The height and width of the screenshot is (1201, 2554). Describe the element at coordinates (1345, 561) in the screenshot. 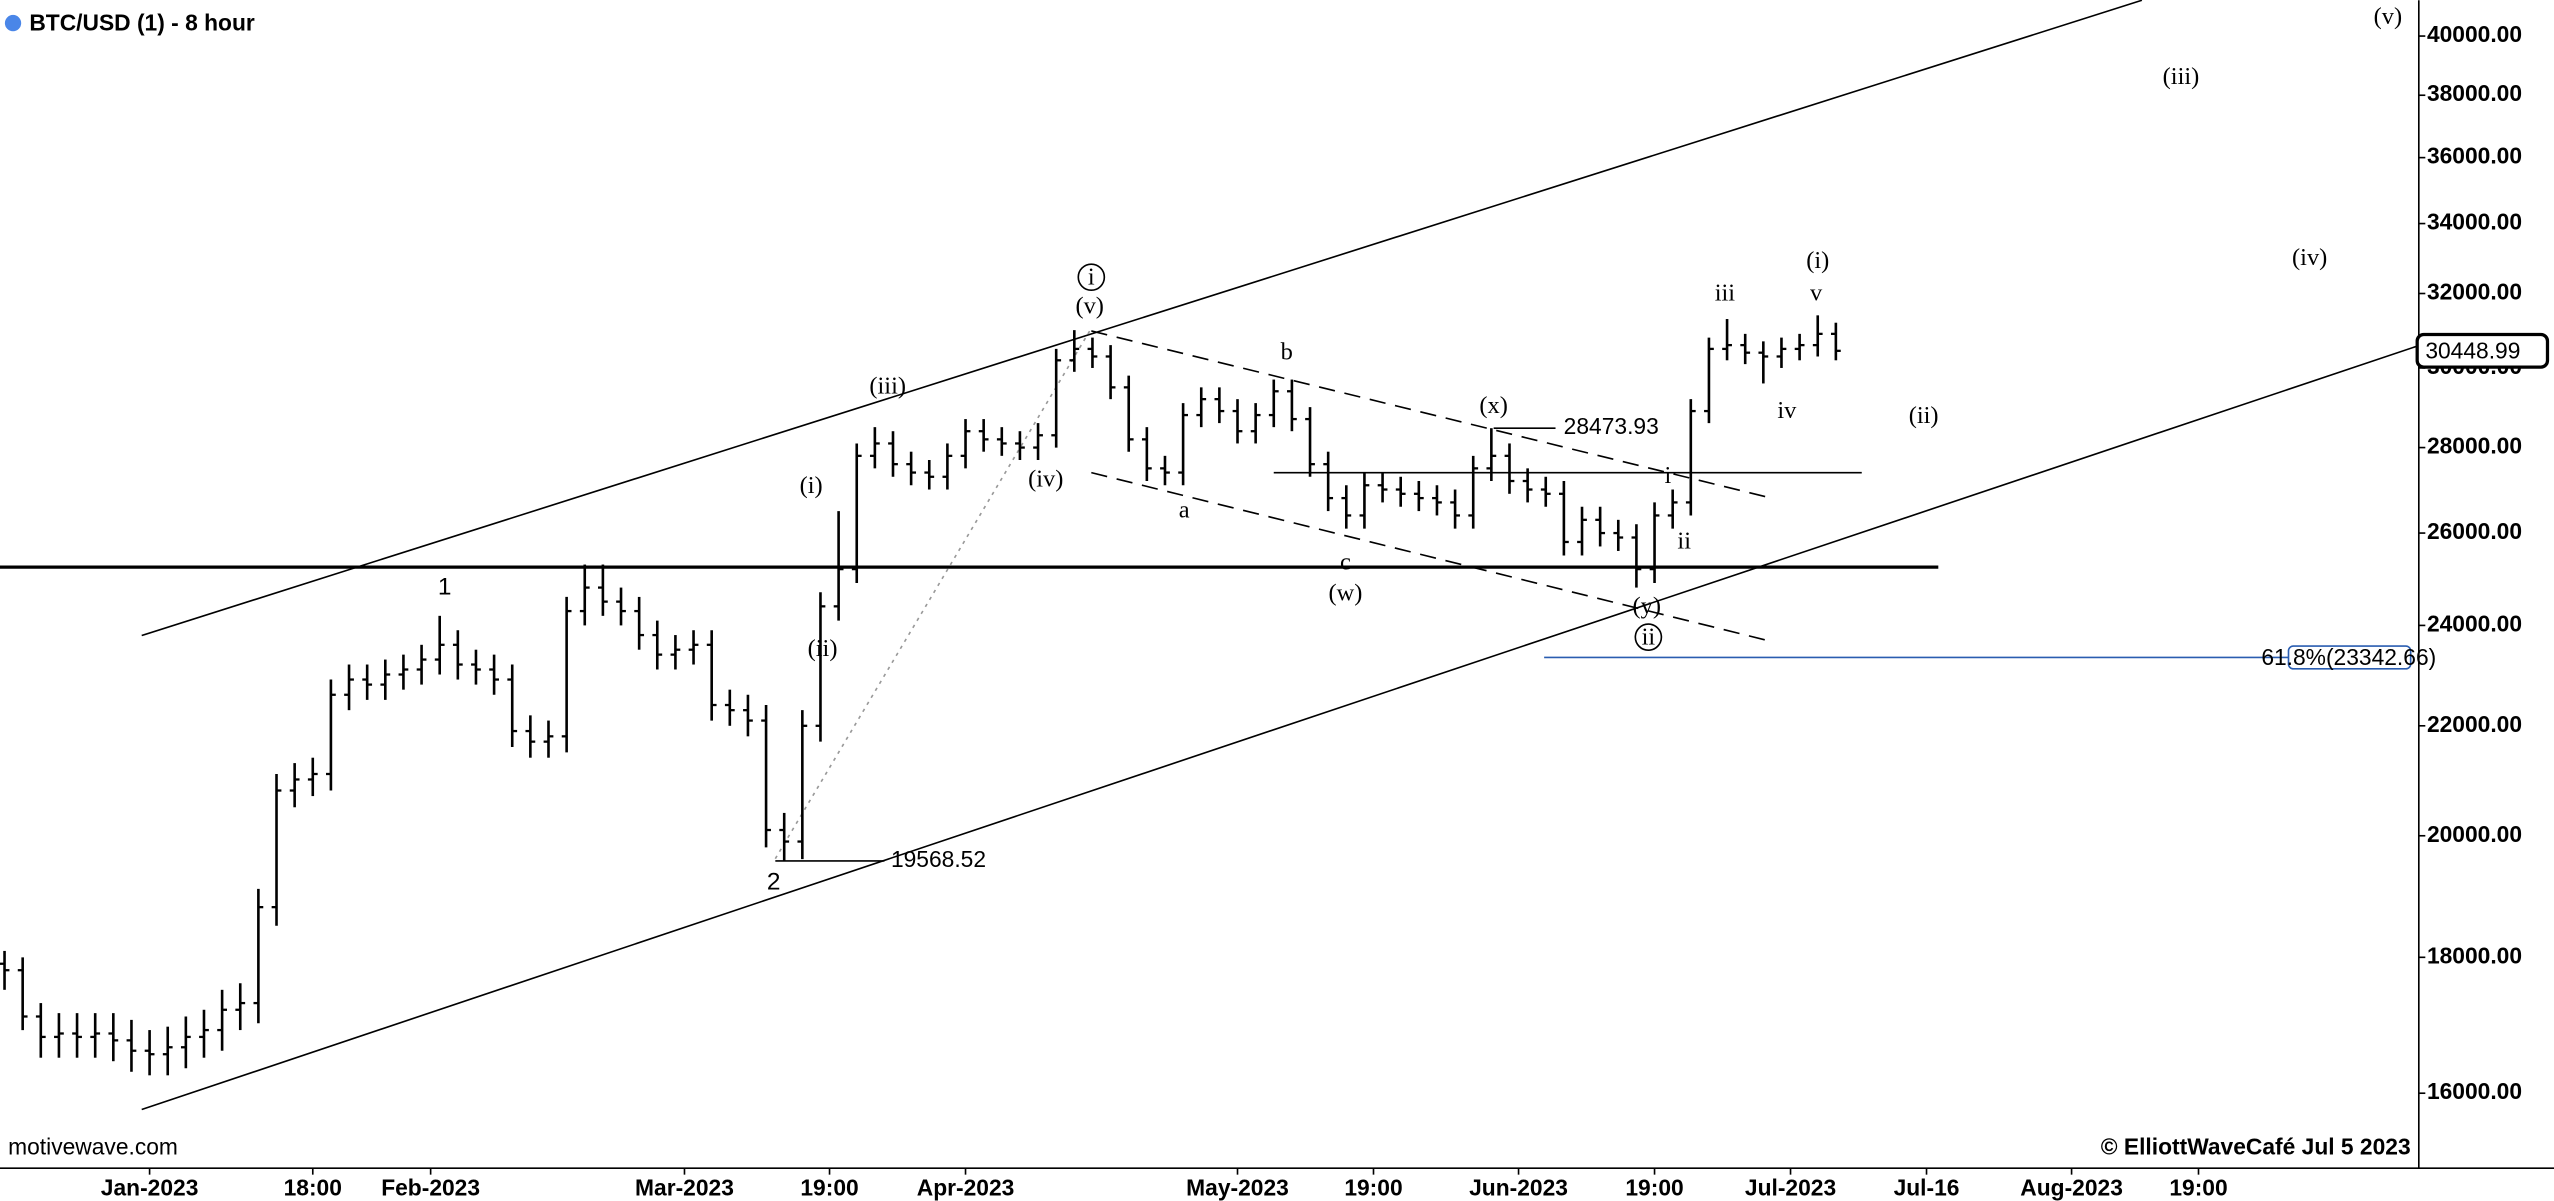

I see `wave-label: c` at that location.